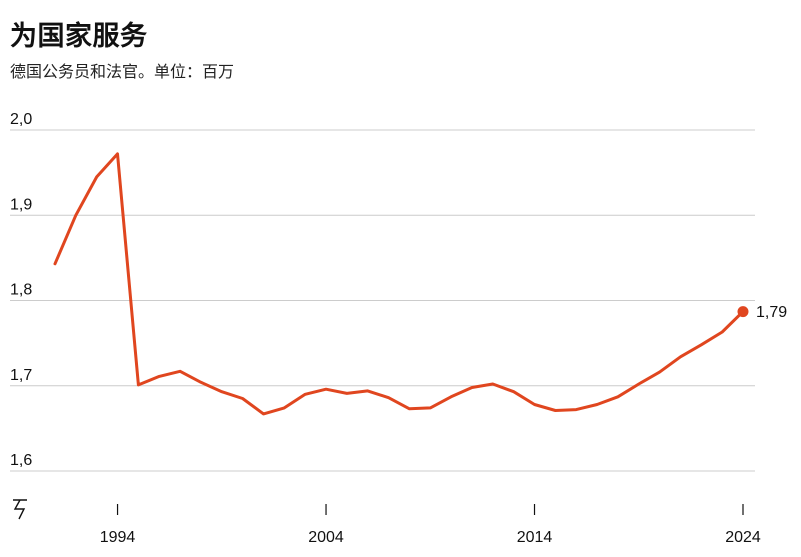 The width and height of the screenshot is (801, 557). What do you see at coordinates (79, 36) in the screenshot?
I see `chart-title: 为国家服务` at bounding box center [79, 36].